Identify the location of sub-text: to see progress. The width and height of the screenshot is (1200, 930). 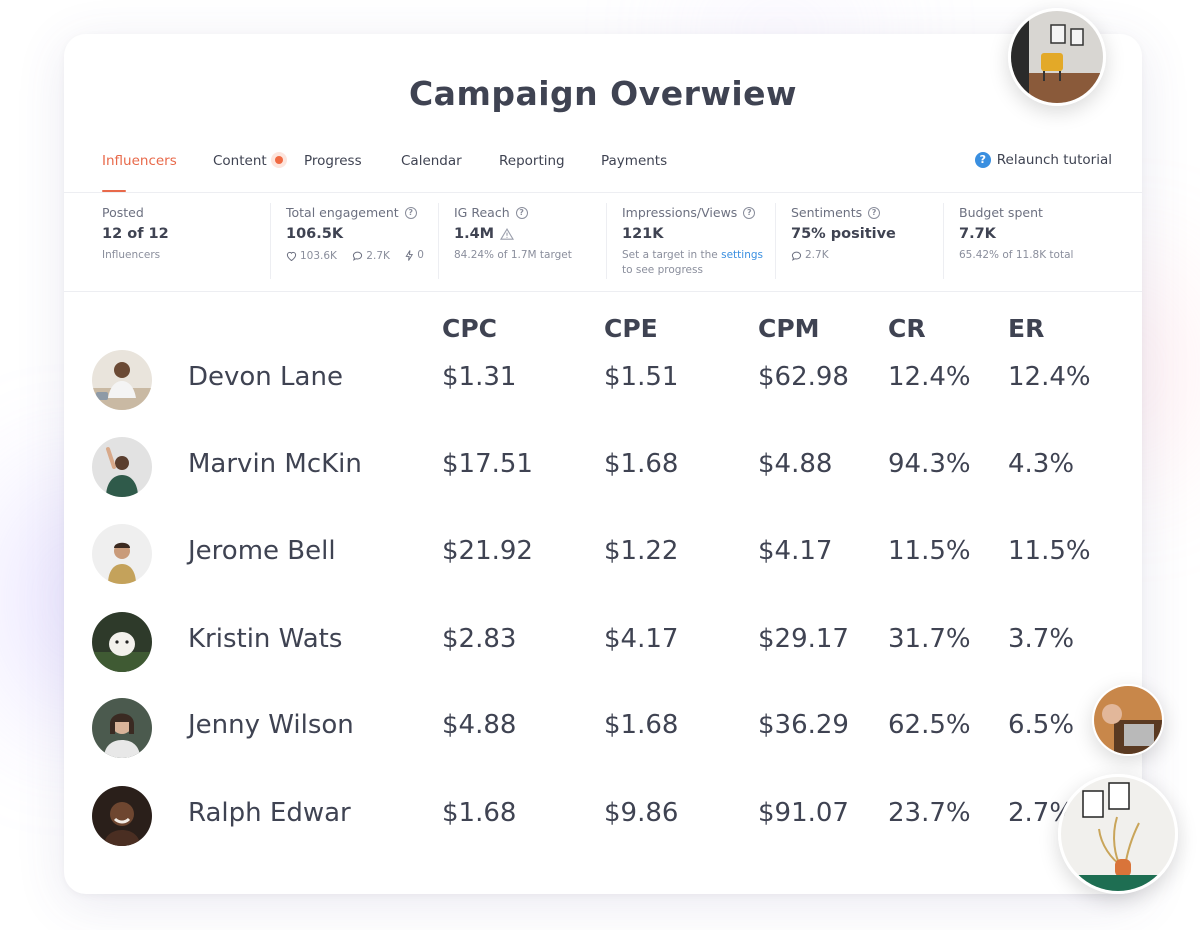
(662, 270).